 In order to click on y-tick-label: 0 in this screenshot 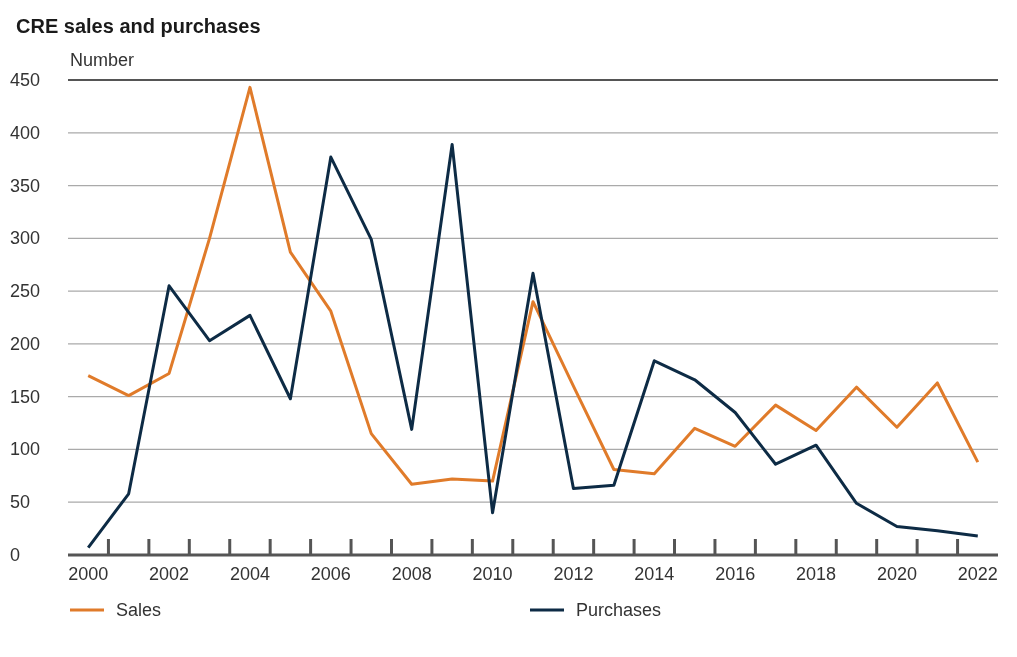, I will do `click(15, 555)`.